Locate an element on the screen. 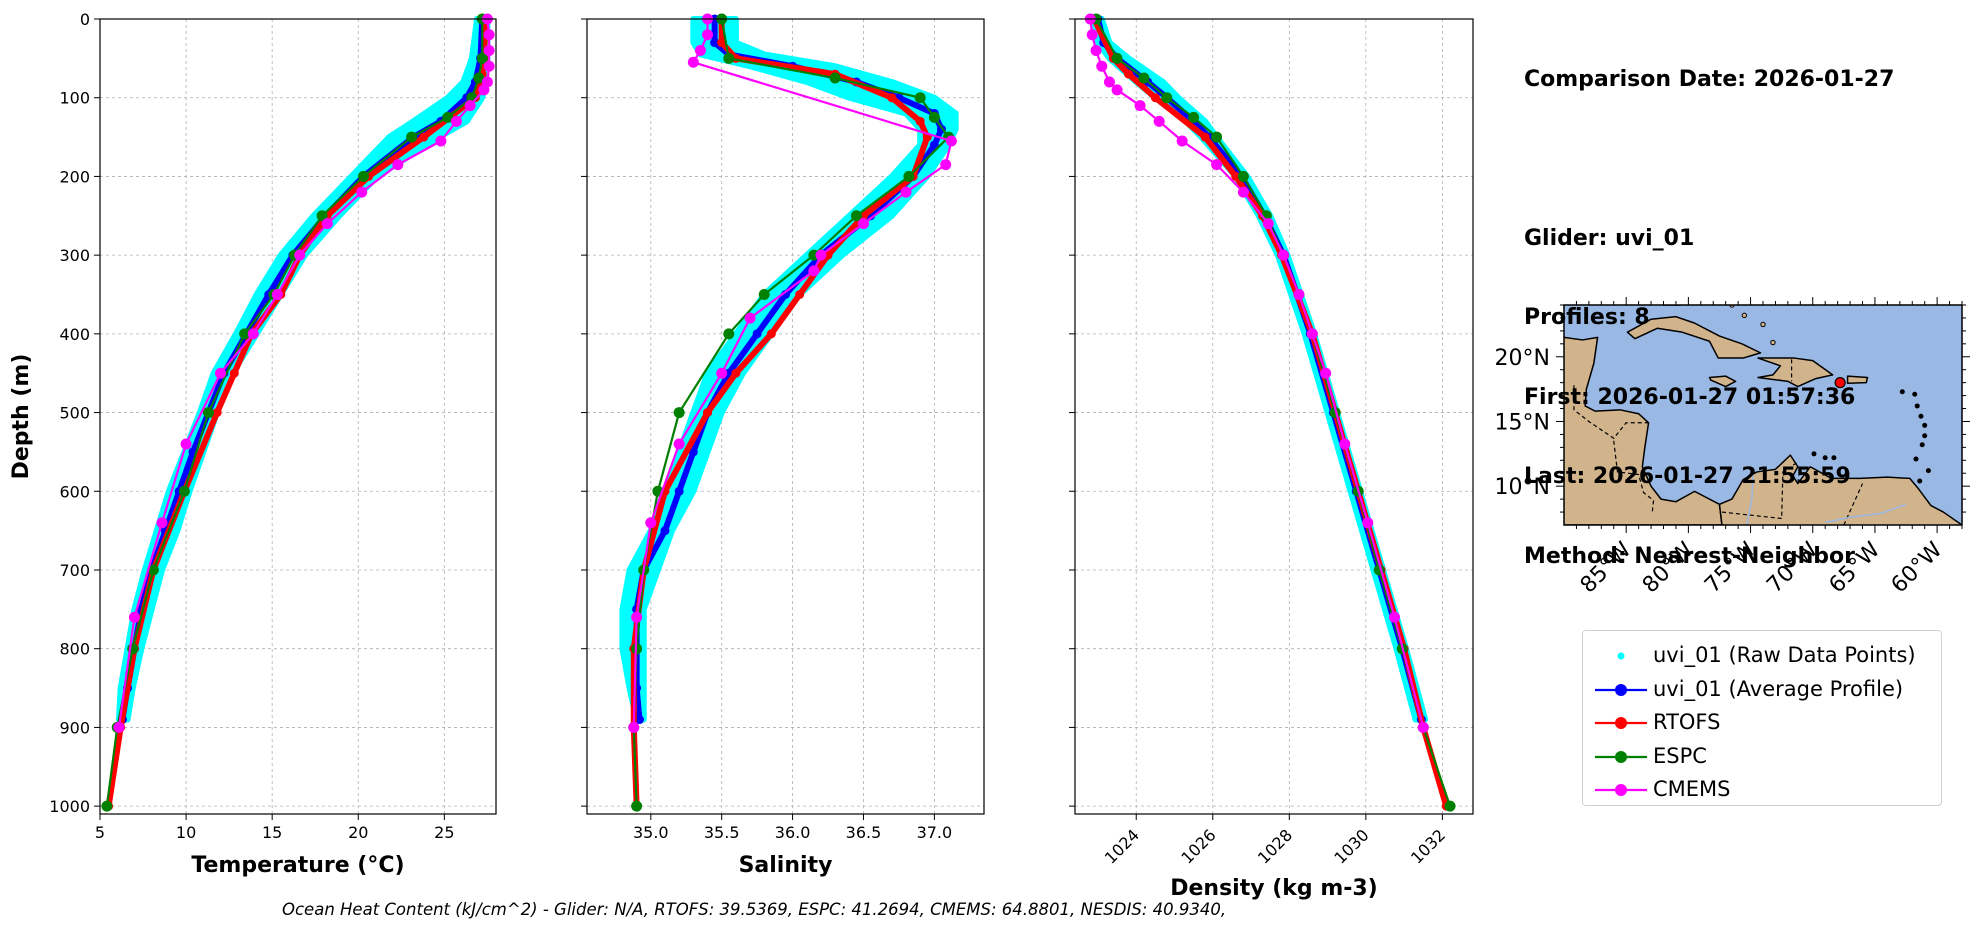 This screenshot has width=1978, height=934. legend-label: uvi_01 (Raw Data Points) is located at coordinates (1784, 655).